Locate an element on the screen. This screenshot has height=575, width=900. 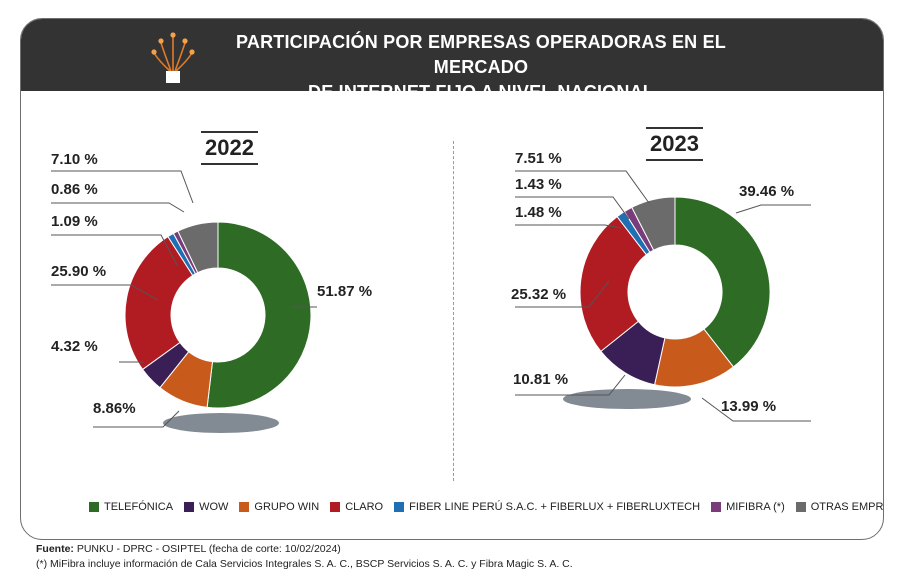
legend-label: WOW is located at coordinates (214, 507).